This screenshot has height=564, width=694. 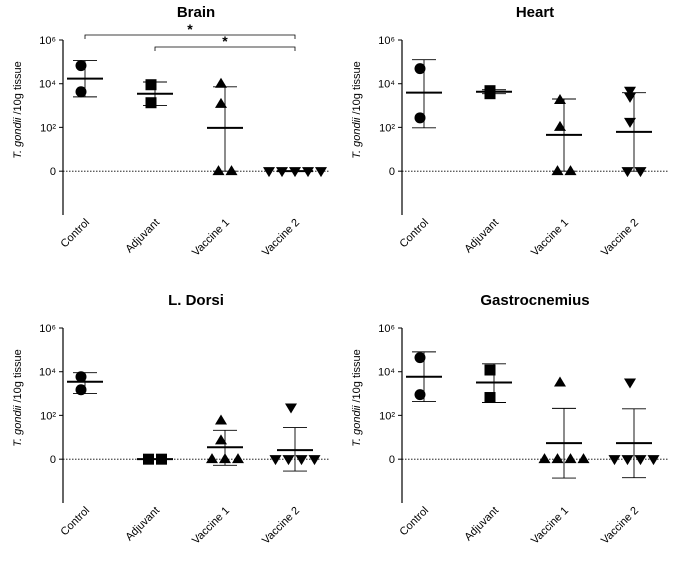 I want to click on panel-title: L. Dorsi, so click(x=196, y=300).